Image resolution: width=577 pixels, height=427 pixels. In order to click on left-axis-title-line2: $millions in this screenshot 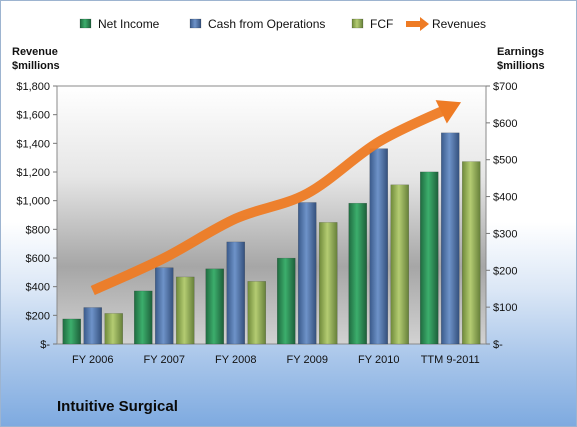, I will do `click(36, 66)`.